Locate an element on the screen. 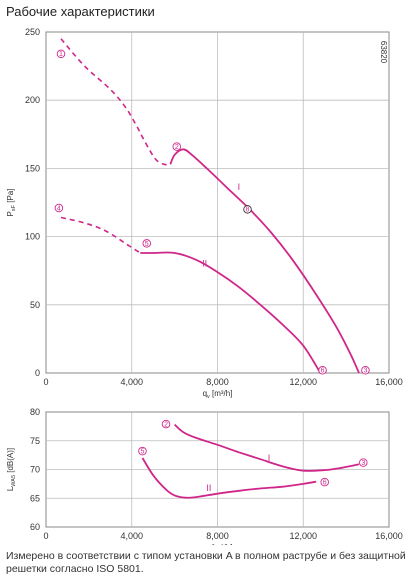 The height and width of the screenshot is (587, 415). y-tick-label: 100 is located at coordinates (32, 237).